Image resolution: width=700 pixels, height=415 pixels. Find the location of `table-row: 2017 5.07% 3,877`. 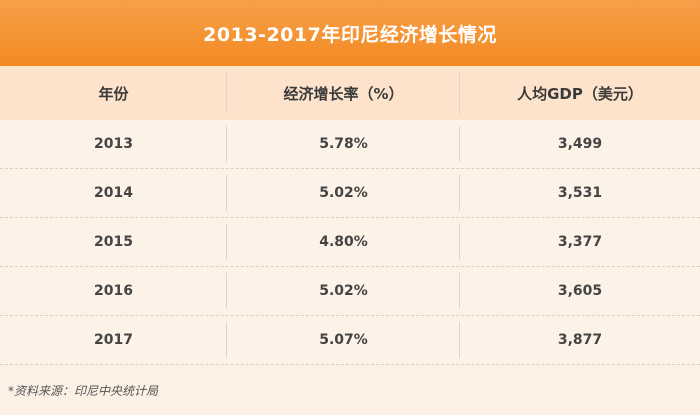

table-row: 2017 5.07% 3,877 is located at coordinates (350, 340).